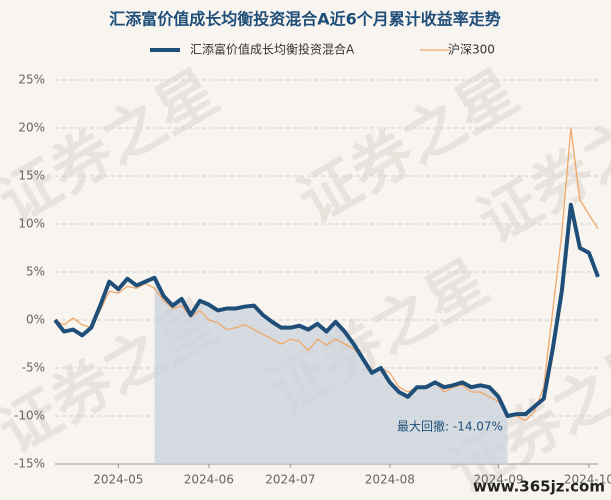 The width and height of the screenshot is (611, 500). I want to click on drawdown-label: 最大回撤: -14.07%, so click(450, 426).